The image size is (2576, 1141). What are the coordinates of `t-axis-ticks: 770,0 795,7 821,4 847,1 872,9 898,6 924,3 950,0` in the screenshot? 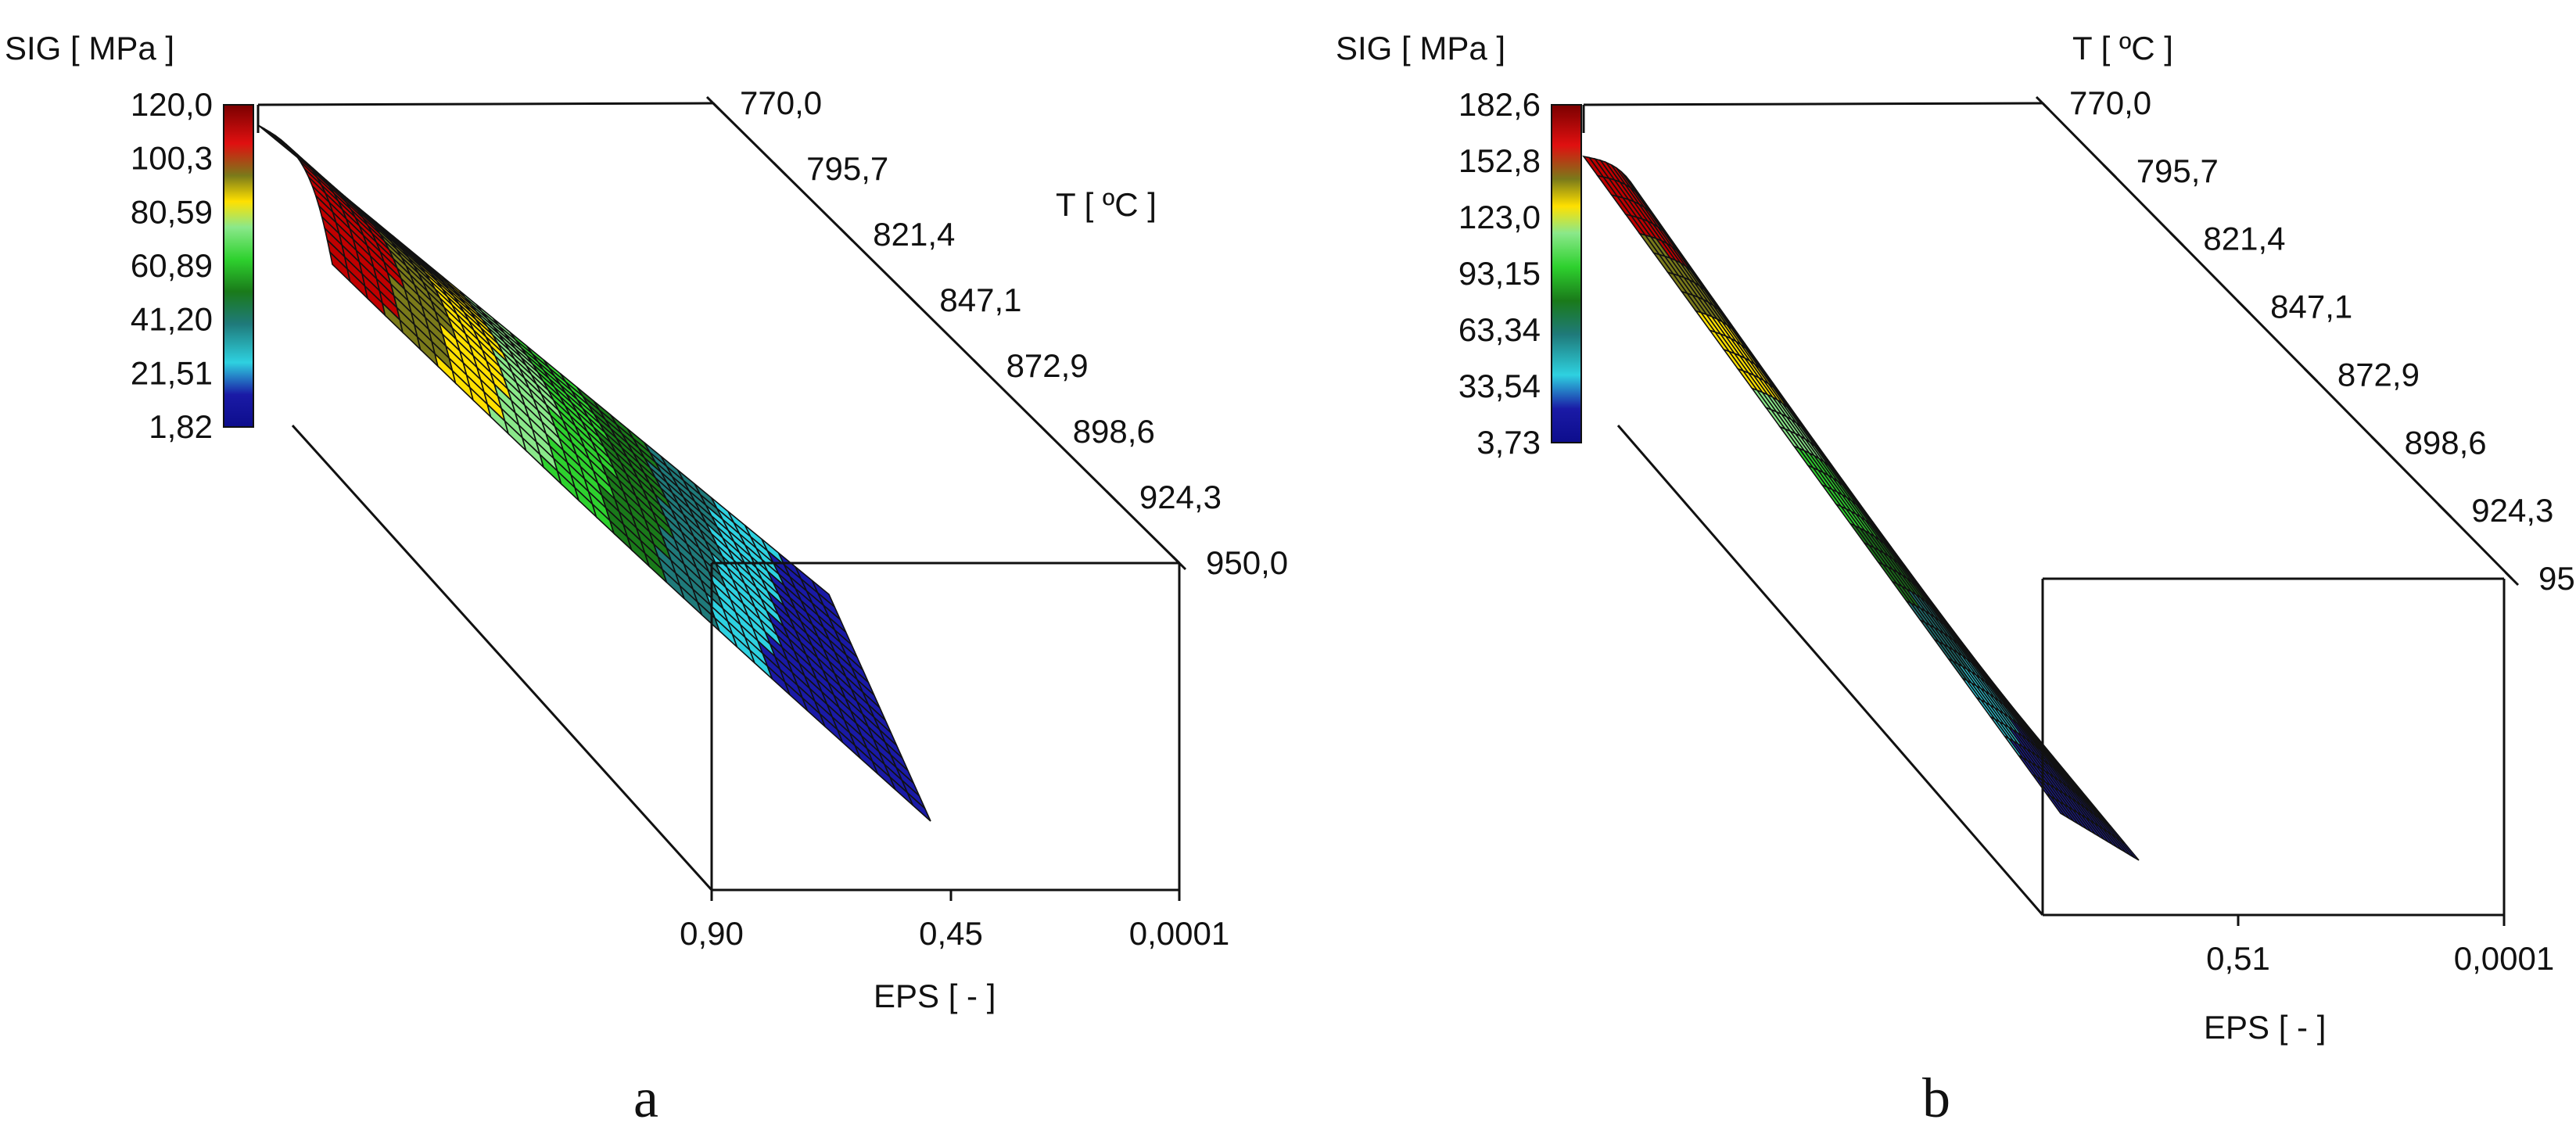 It's located at (997, 332).